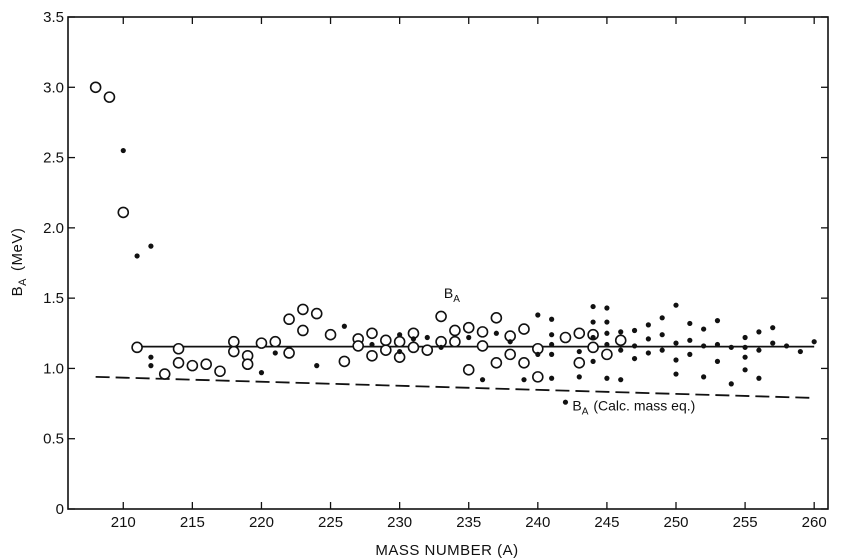 Image resolution: width=843 pixels, height=558 pixels. What do you see at coordinates (468, 522) in the screenshot?
I see `x-tick-label: 235` at bounding box center [468, 522].